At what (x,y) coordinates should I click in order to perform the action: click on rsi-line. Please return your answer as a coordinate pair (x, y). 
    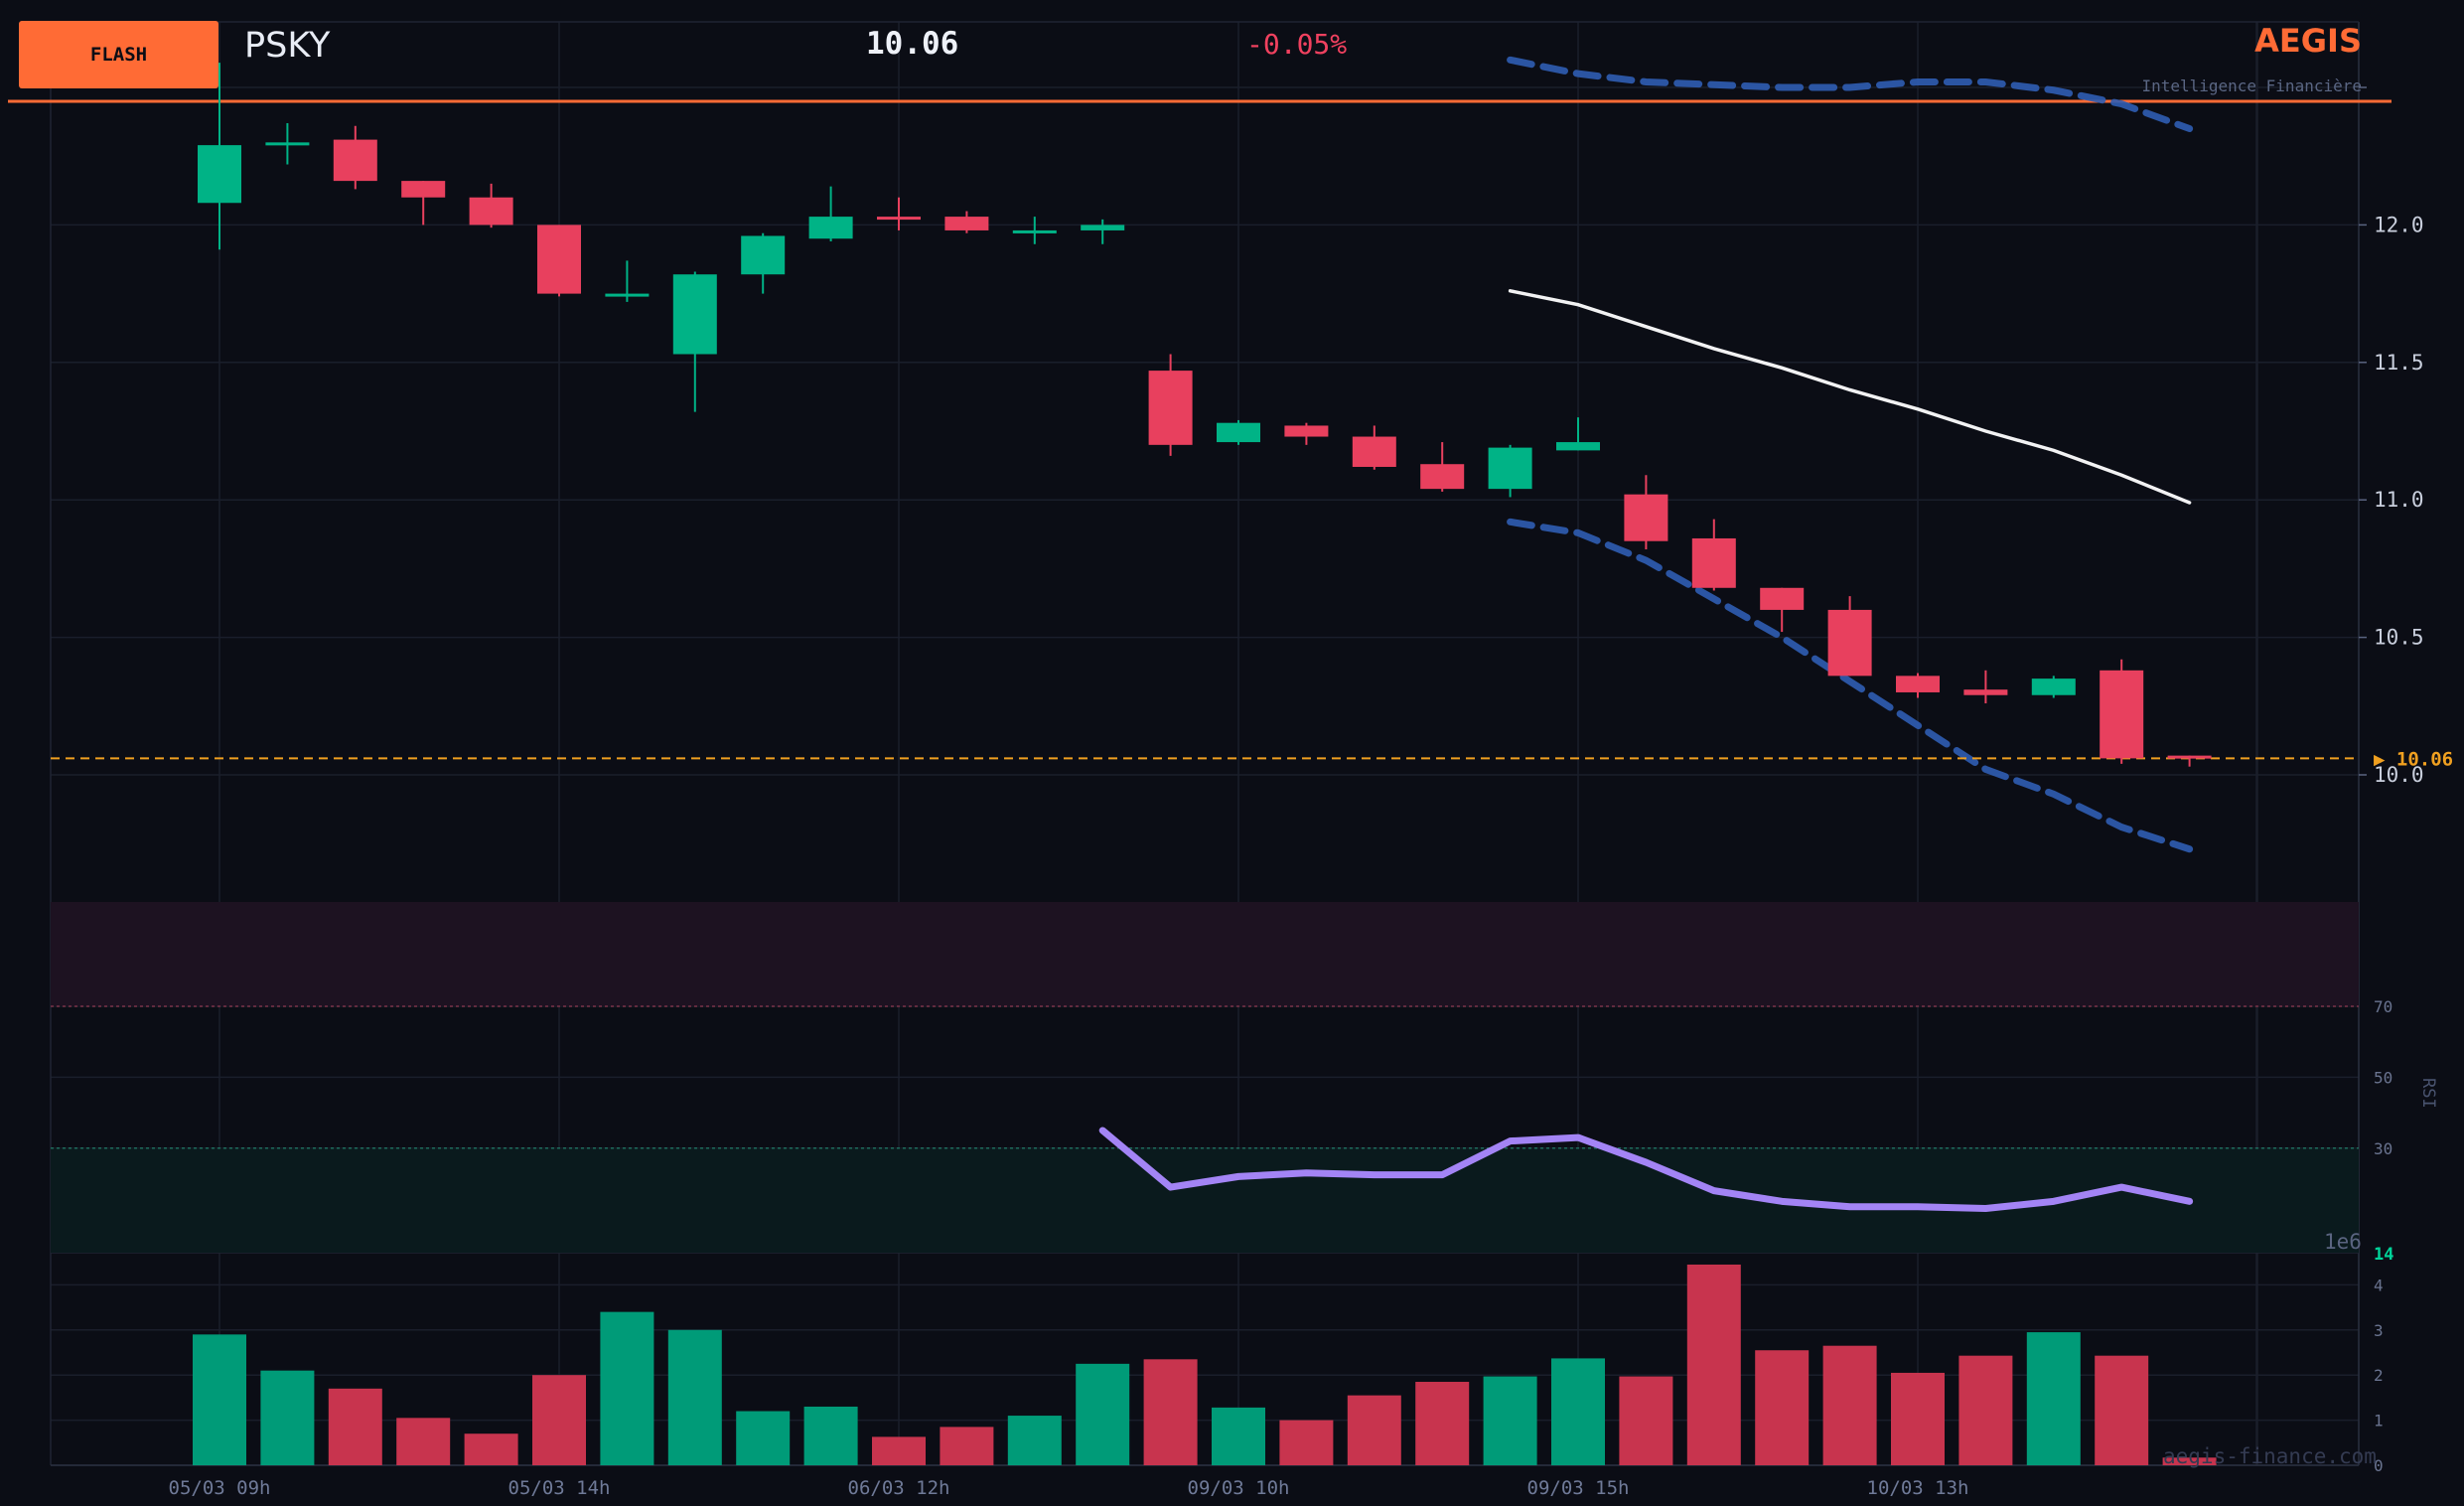
    Looking at the image, I should click on (1646, 1169).